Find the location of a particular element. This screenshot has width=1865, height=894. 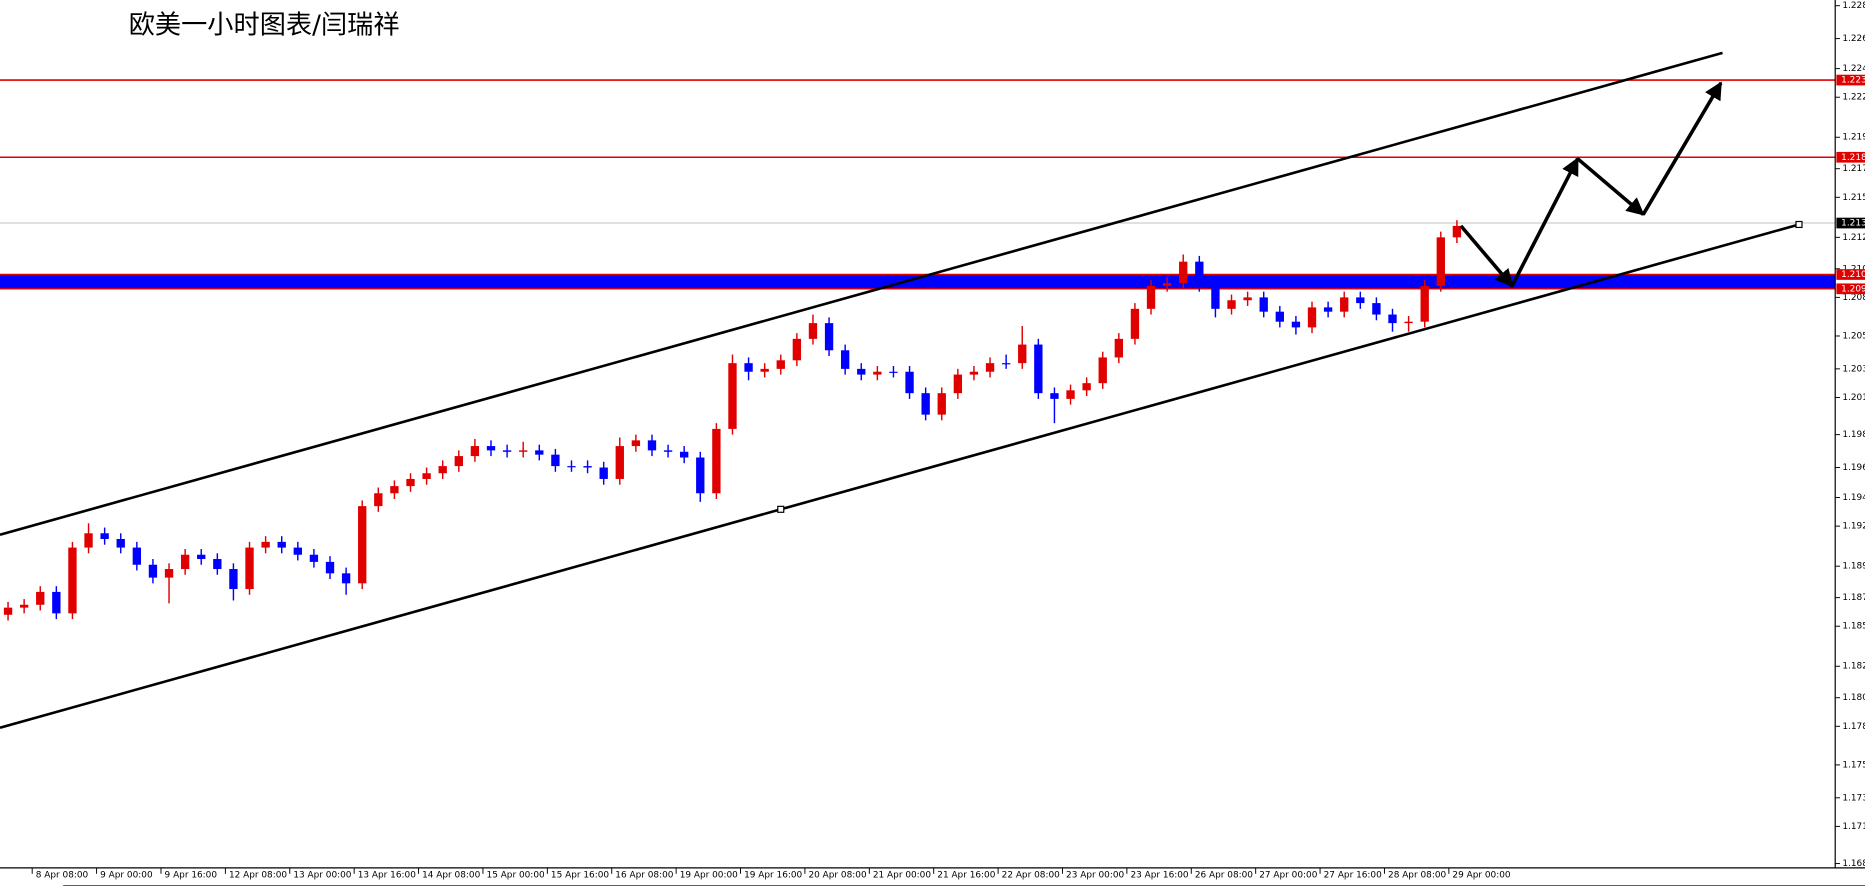

x-tick-label: 23 Apr 16:00 is located at coordinates (1159, 875).